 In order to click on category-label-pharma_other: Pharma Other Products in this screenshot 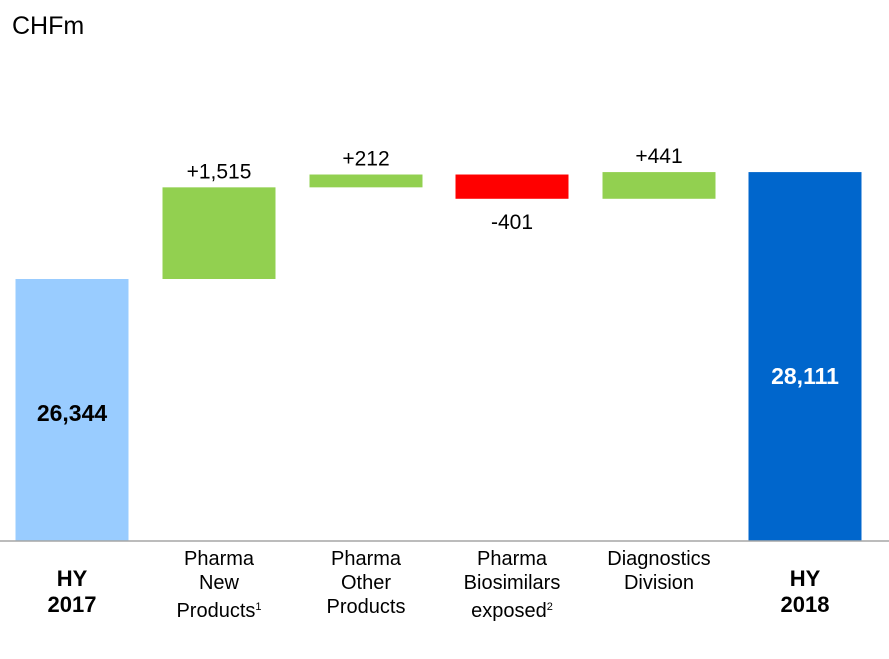, I will do `click(366, 583)`.